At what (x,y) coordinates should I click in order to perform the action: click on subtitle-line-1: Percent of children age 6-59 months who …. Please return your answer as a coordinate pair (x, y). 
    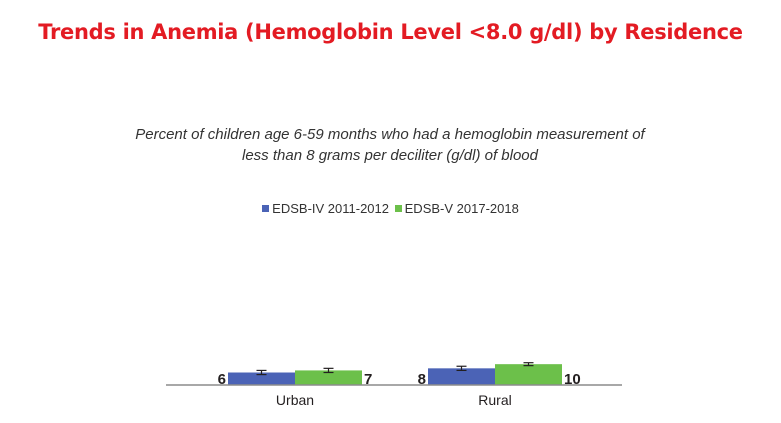
    Looking at the image, I should click on (390, 134).